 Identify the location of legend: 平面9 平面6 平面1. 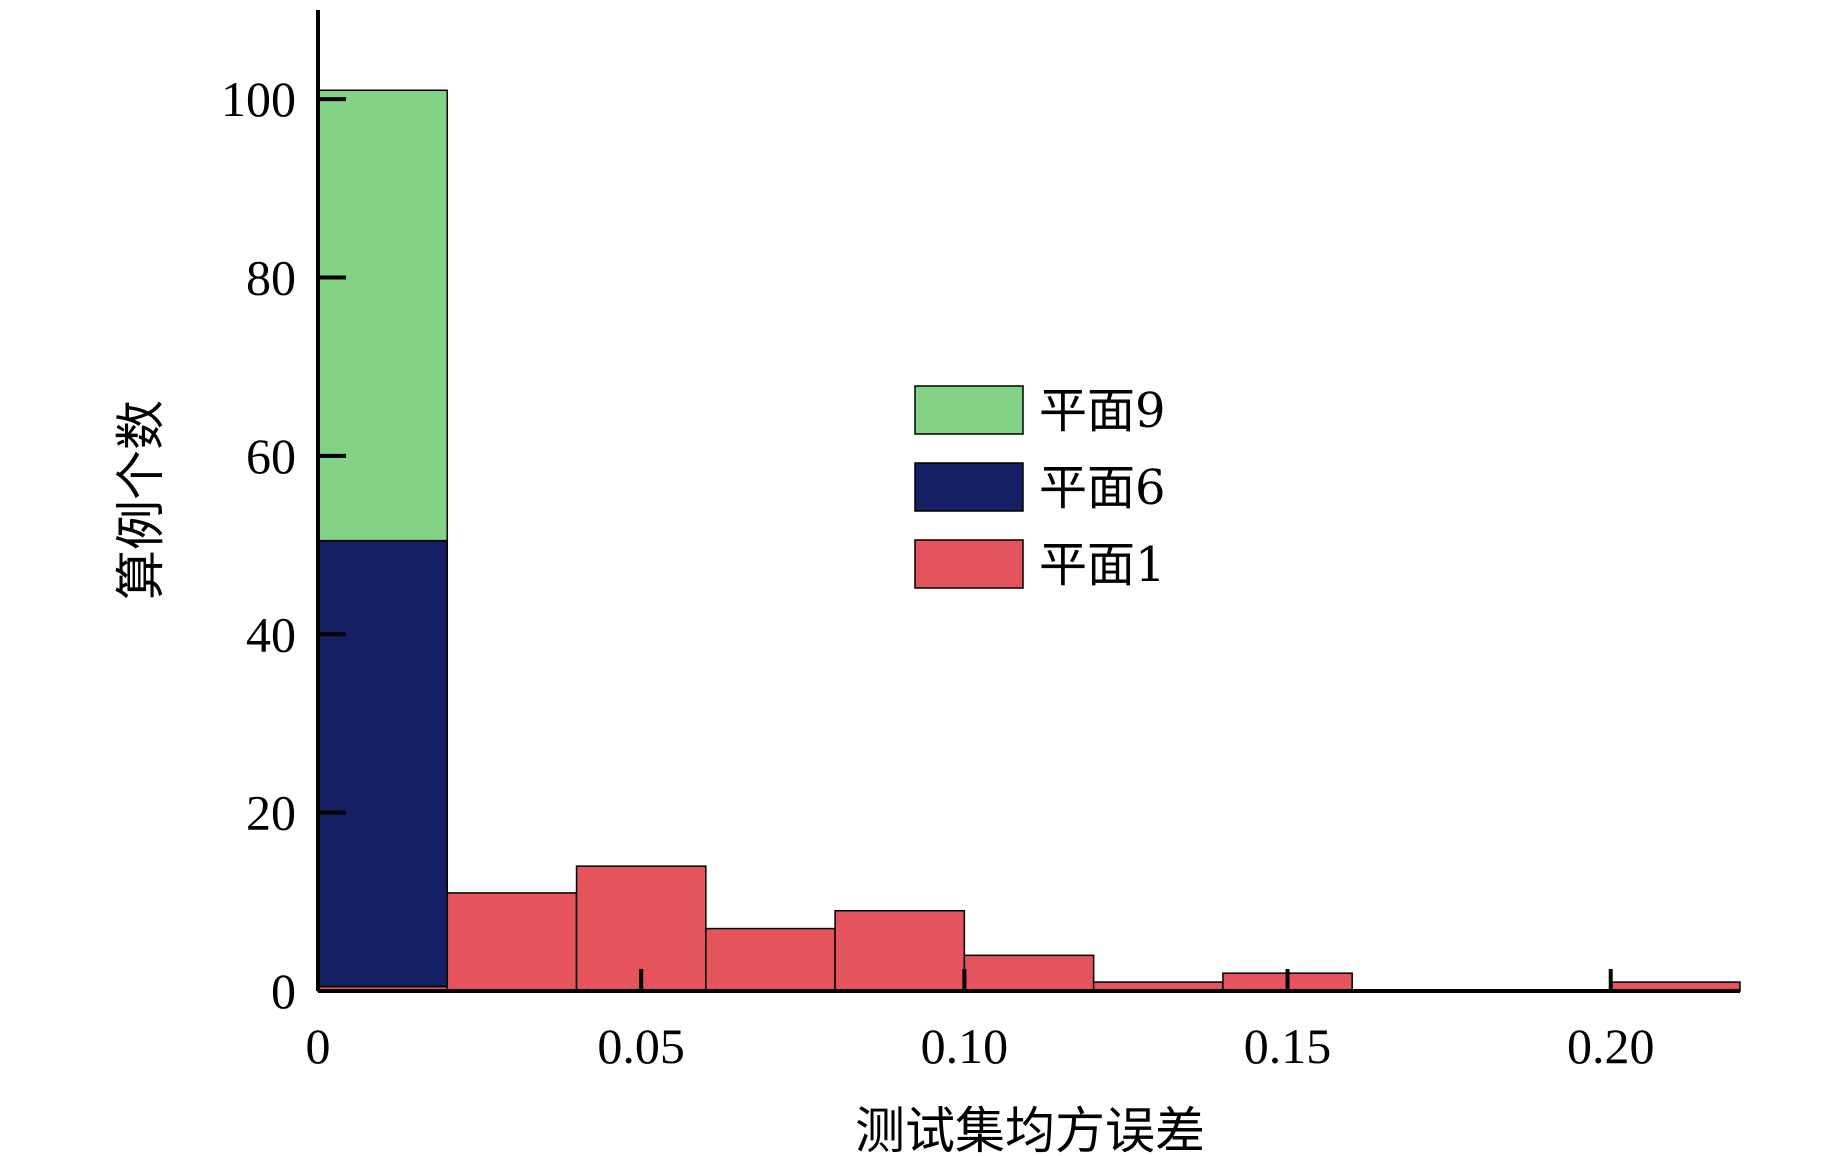
(1040, 488).